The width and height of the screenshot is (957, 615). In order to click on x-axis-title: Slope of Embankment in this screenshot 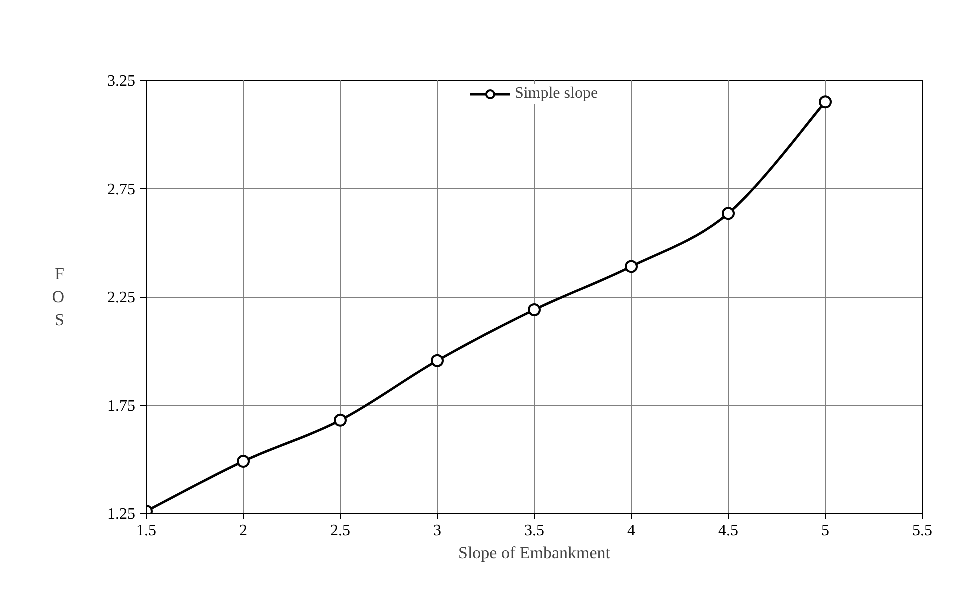, I will do `click(534, 553)`.